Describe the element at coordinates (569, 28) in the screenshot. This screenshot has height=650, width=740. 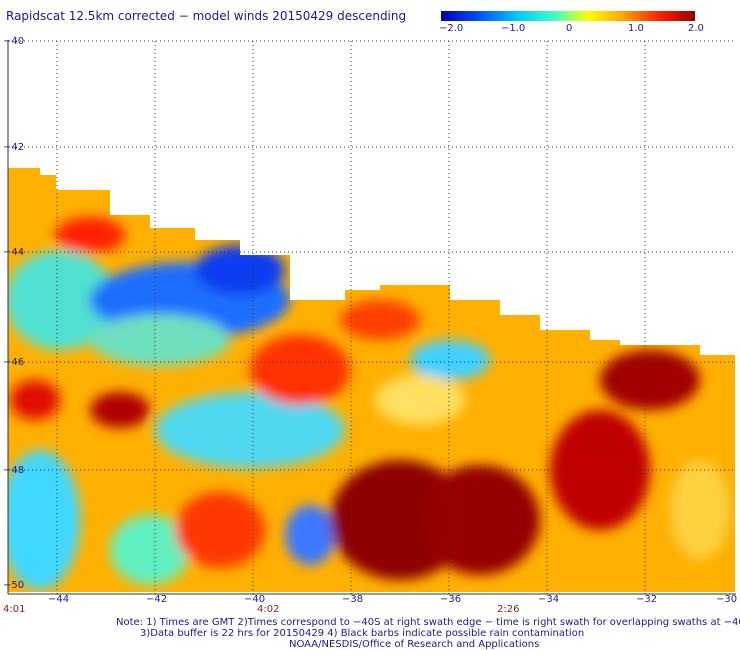
I see `colorbar-tick-label: 0` at that location.